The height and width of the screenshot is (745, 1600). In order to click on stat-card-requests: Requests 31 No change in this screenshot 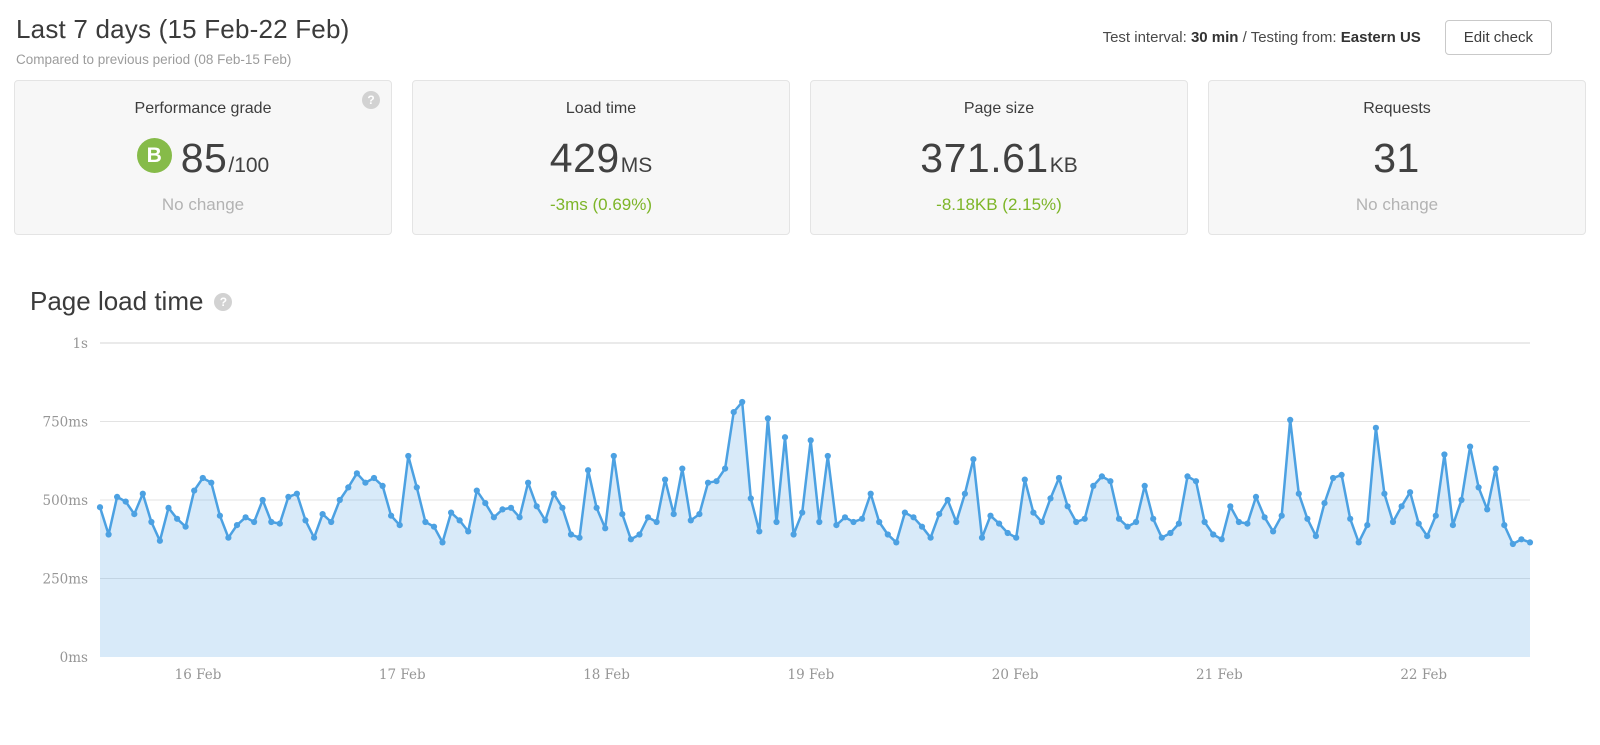, I will do `click(1397, 157)`.